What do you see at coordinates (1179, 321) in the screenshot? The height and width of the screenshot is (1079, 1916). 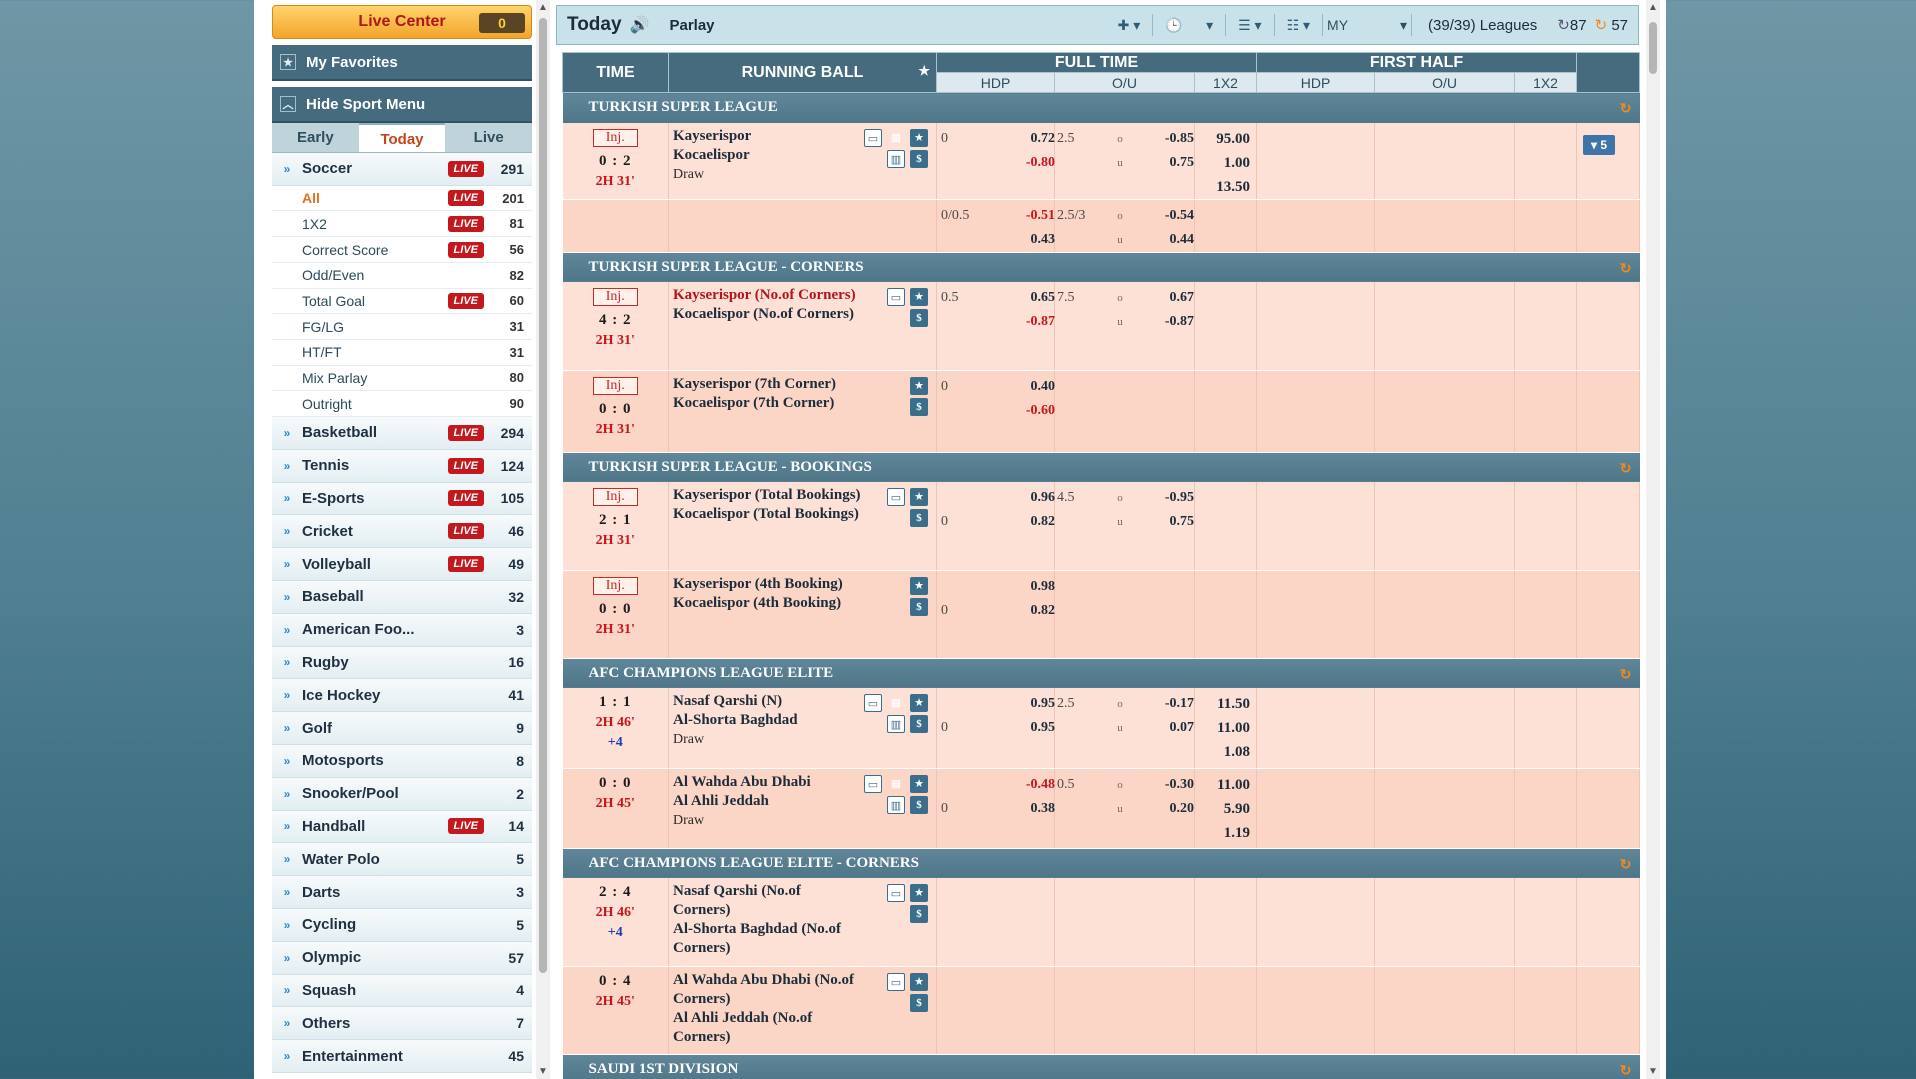 I see `ou-price: -0.87` at bounding box center [1179, 321].